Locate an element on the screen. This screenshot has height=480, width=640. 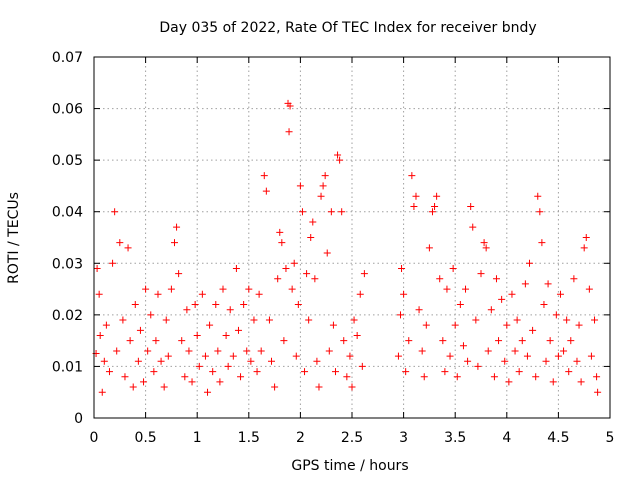
x-tick-label: 4 is located at coordinates (506, 438).